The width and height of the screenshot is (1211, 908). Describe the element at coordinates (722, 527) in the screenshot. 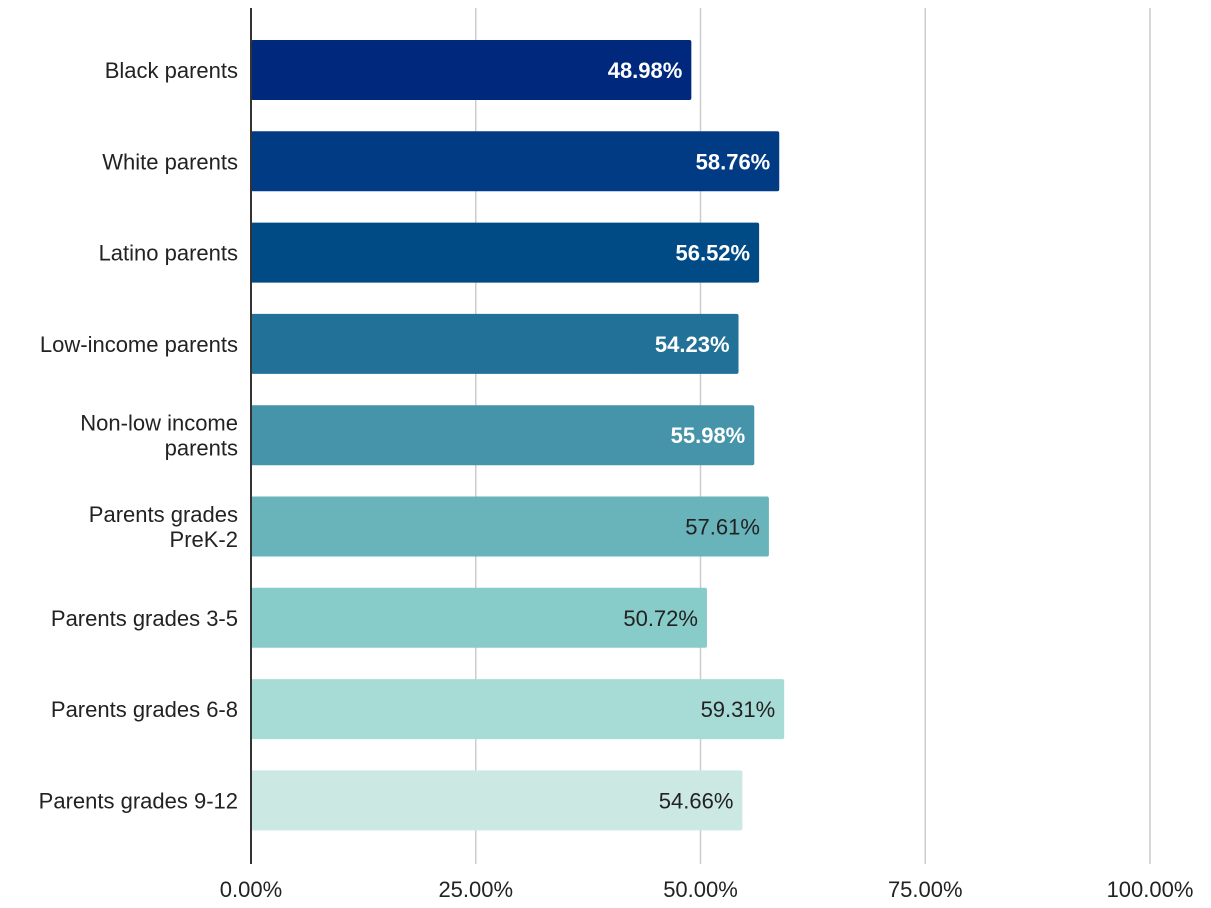

I see `bar-value-label-5: 57.61%` at that location.